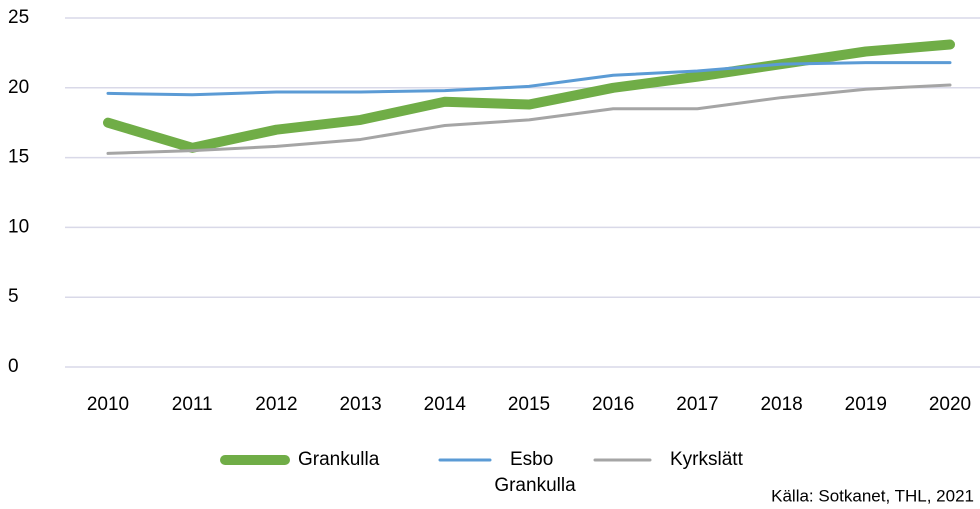  I want to click on x-tick-label: 2011, so click(192, 404).